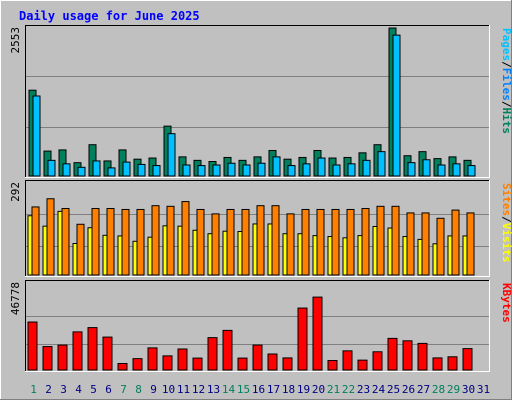 This screenshot has width=512, height=400. What do you see at coordinates (213, 389) in the screenshot?
I see `day-label-13: 13` at bounding box center [213, 389].